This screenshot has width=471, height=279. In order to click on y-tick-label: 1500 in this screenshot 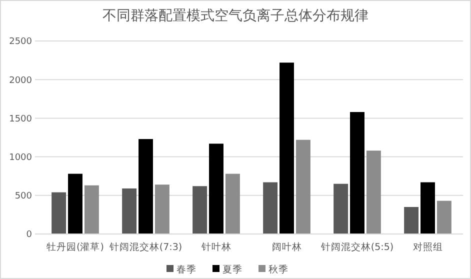, I will do `click(20, 119)`.